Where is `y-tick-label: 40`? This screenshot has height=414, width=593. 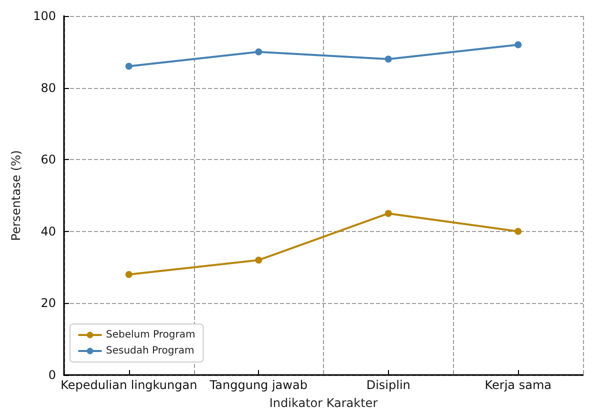 y-tick-label: 40 is located at coordinates (48, 231).